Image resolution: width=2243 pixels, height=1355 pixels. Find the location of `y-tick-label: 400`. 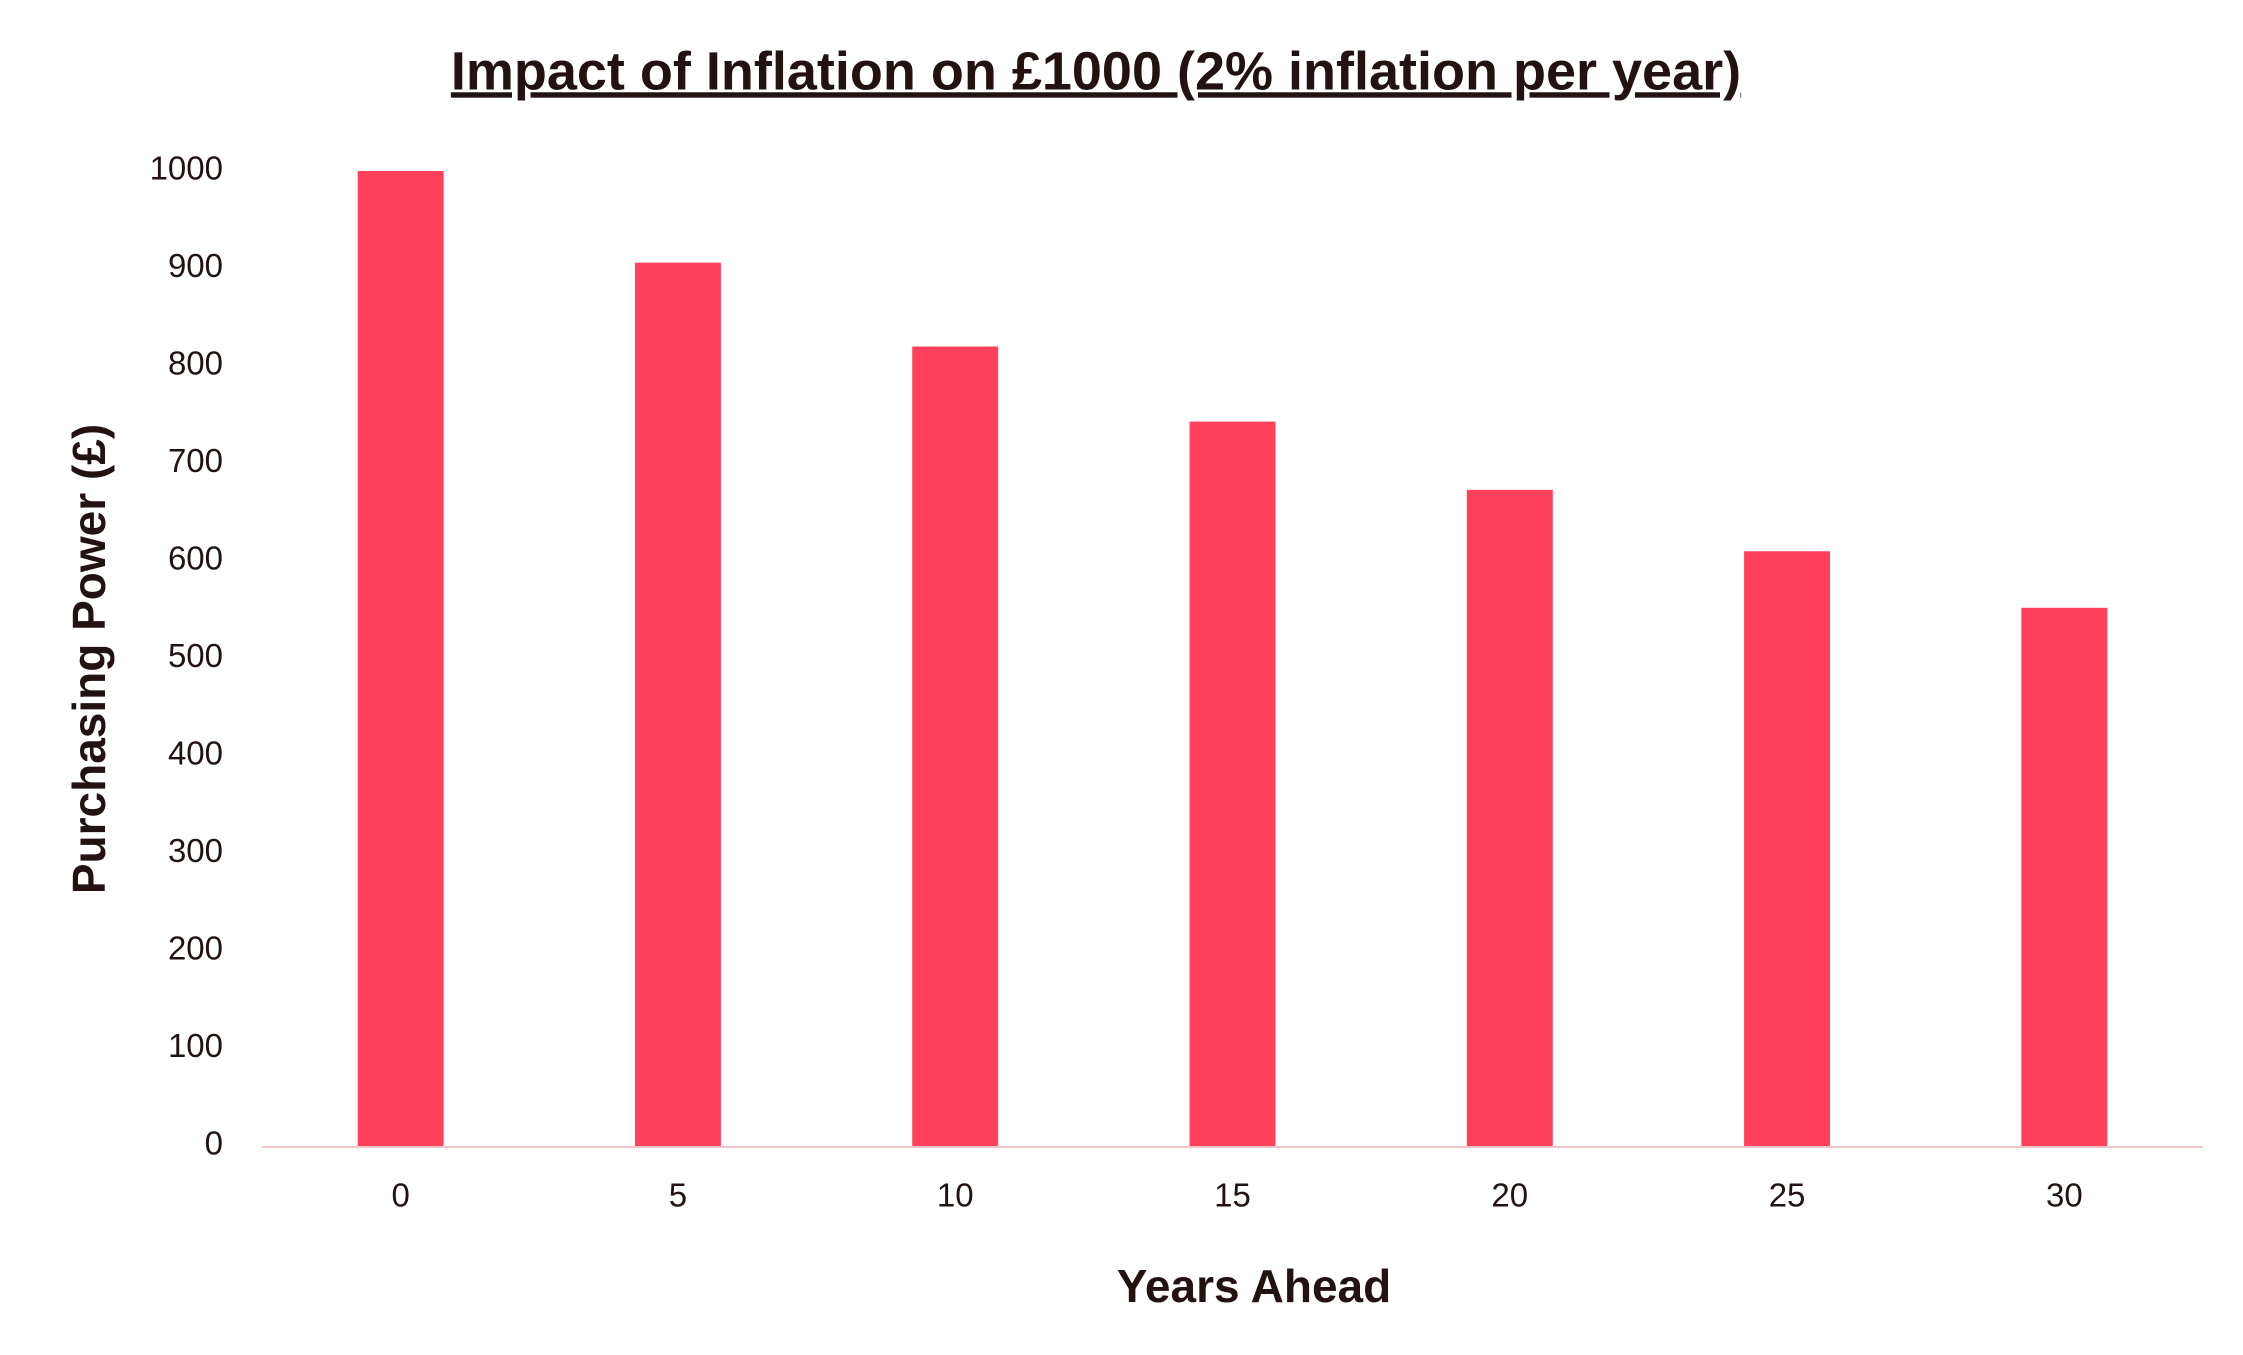

y-tick-label: 400 is located at coordinates (195, 753).